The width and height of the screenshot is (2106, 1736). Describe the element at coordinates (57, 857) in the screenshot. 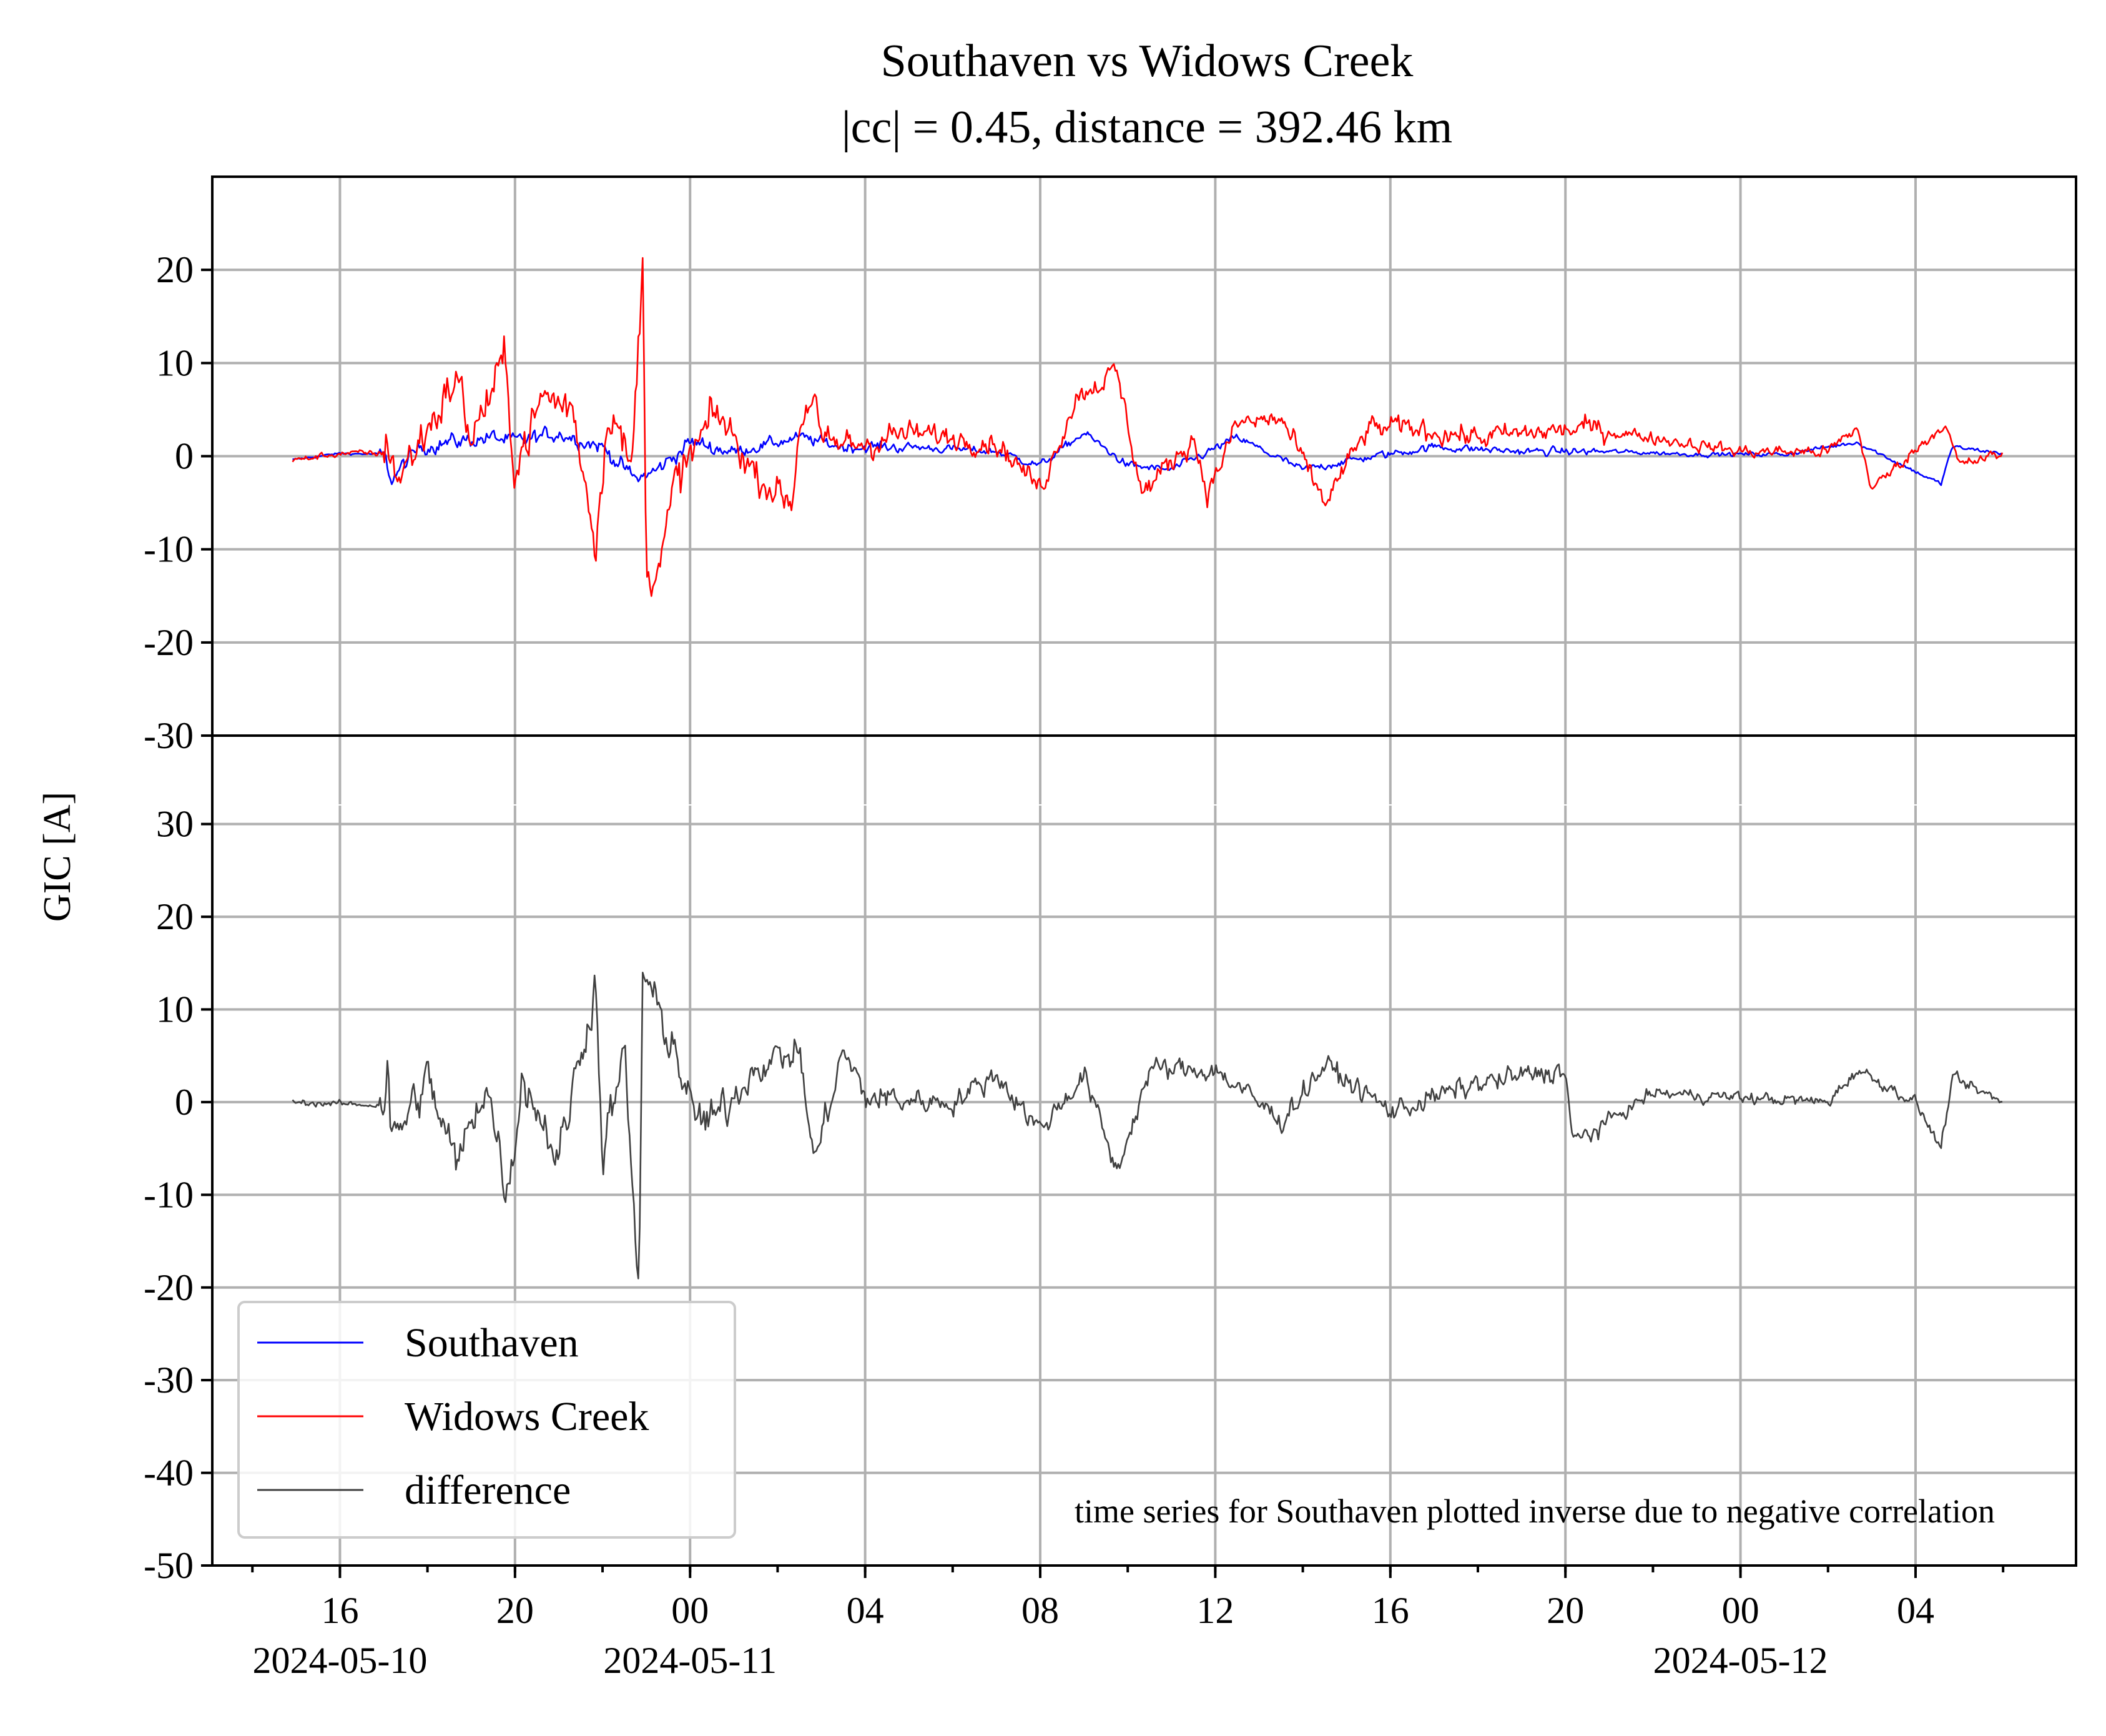

I see `y-axis-label: GIC [A]` at that location.